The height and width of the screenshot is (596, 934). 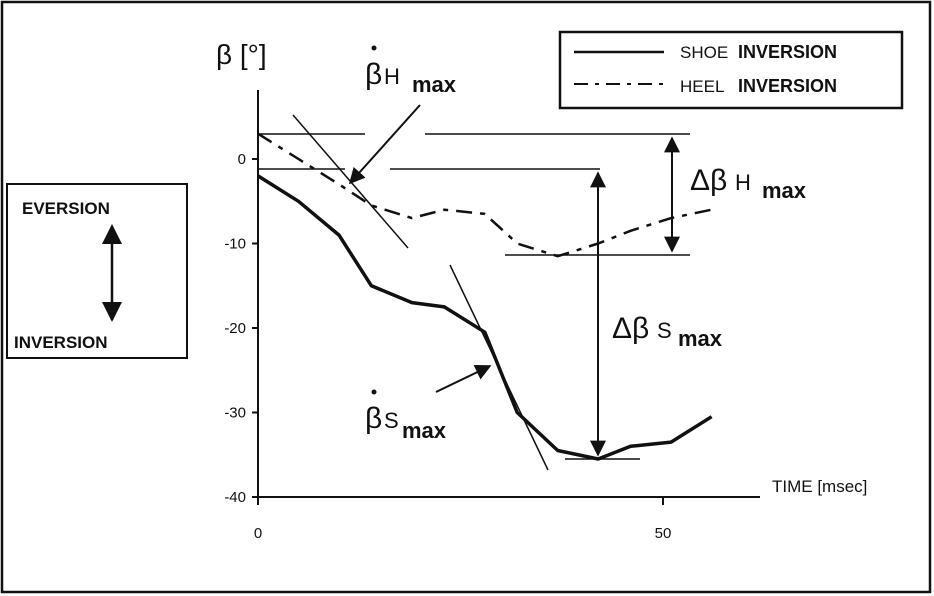 What do you see at coordinates (663, 533) in the screenshot?
I see `x-tick-label: 50` at bounding box center [663, 533].